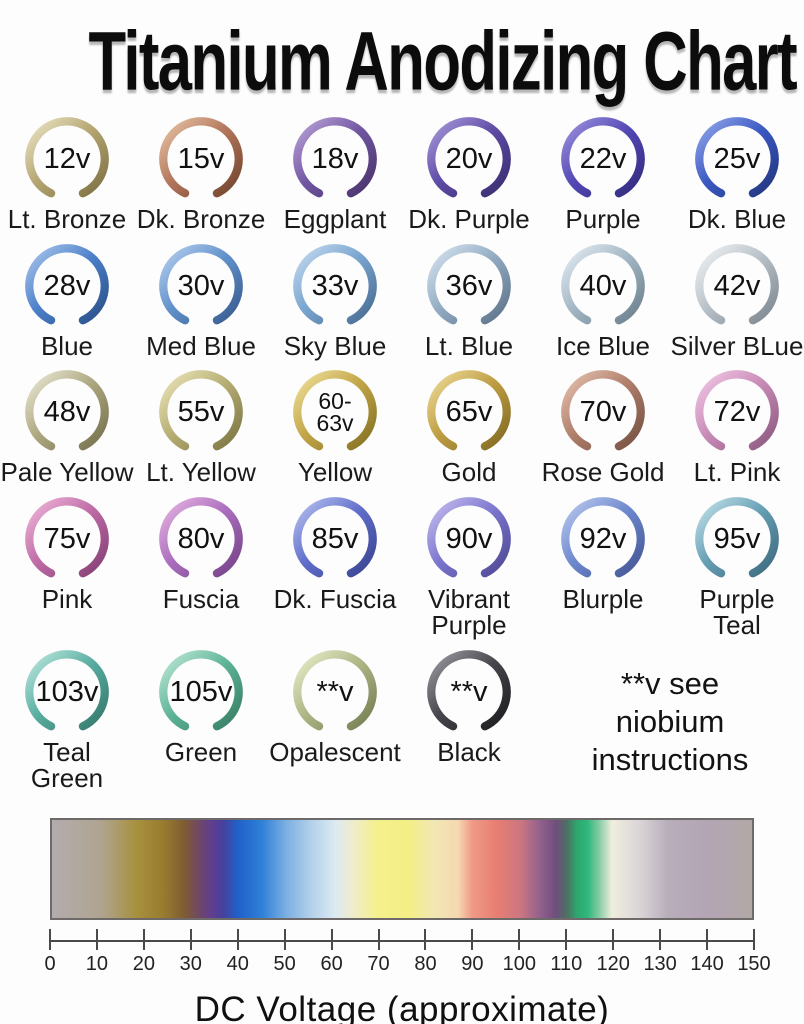 Image resolution: width=804 pixels, height=1024 pixels. I want to click on ring-color-name: Fuscia, so click(201, 598).